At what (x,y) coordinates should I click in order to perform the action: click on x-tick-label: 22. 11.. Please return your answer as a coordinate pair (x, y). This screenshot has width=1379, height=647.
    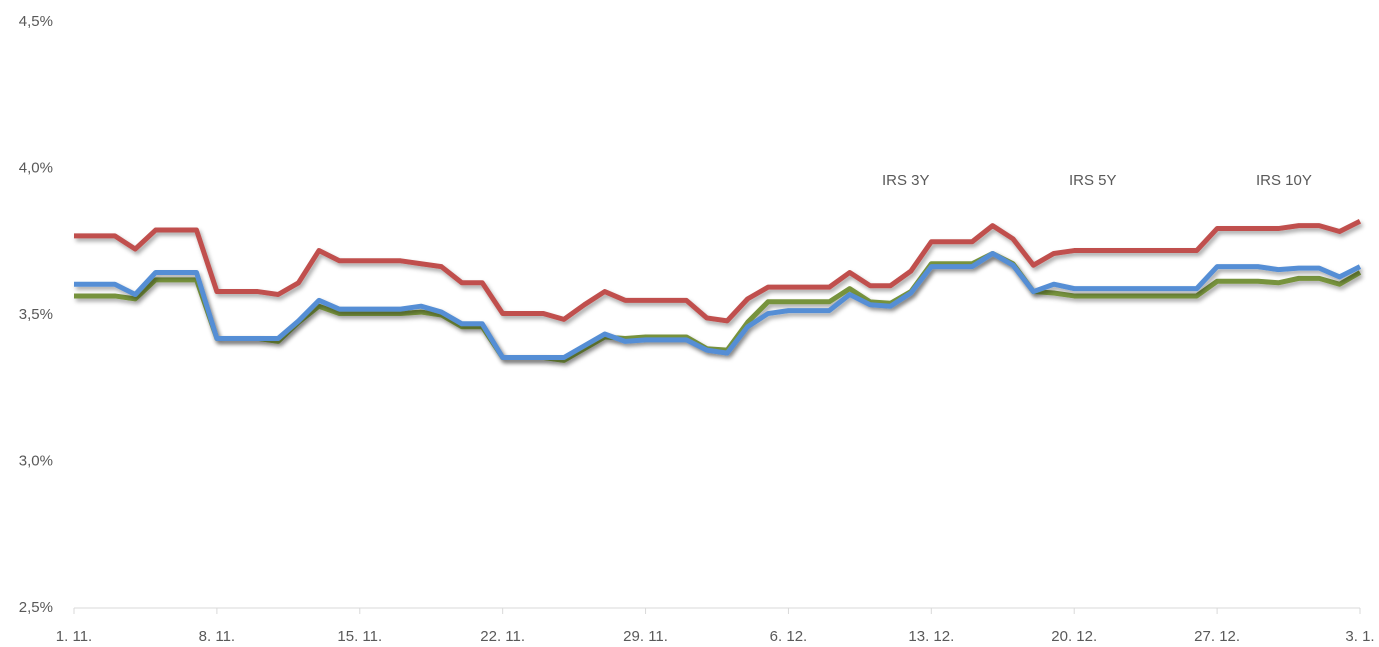
    Looking at the image, I should click on (502, 636).